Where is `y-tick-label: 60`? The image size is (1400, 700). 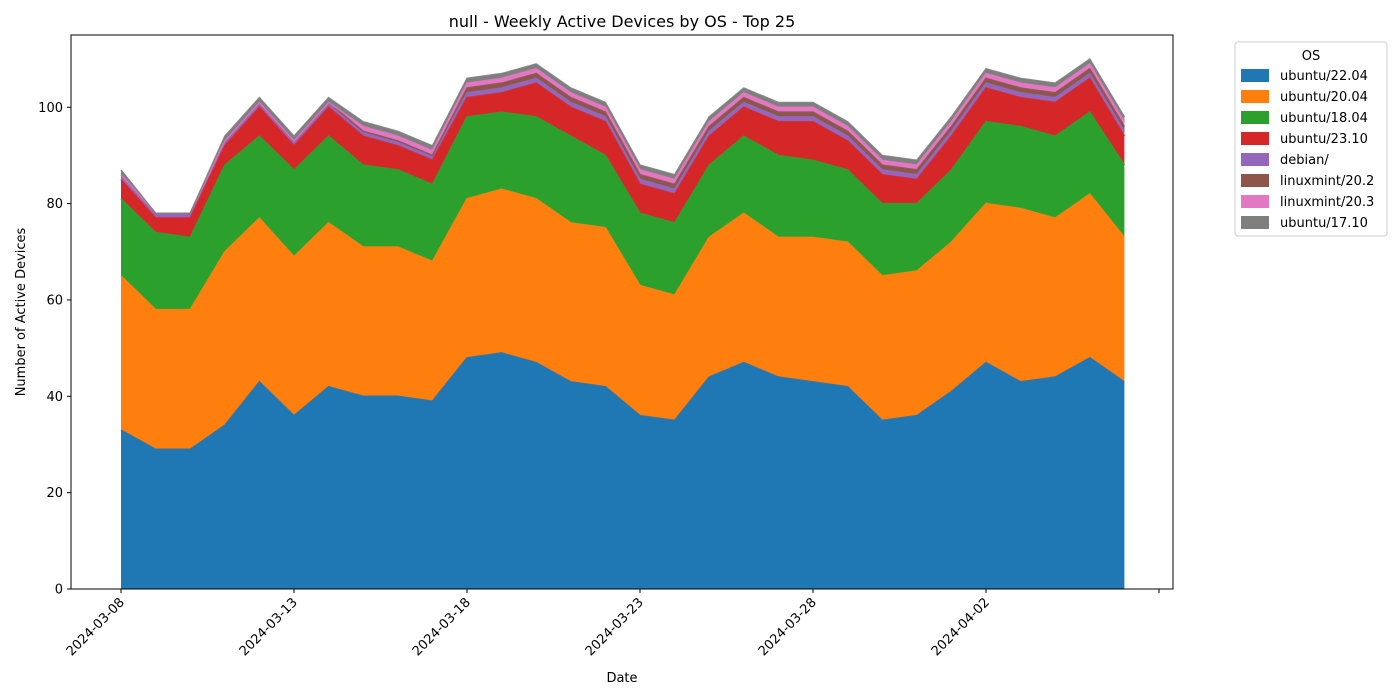
y-tick-label: 60 is located at coordinates (54, 300).